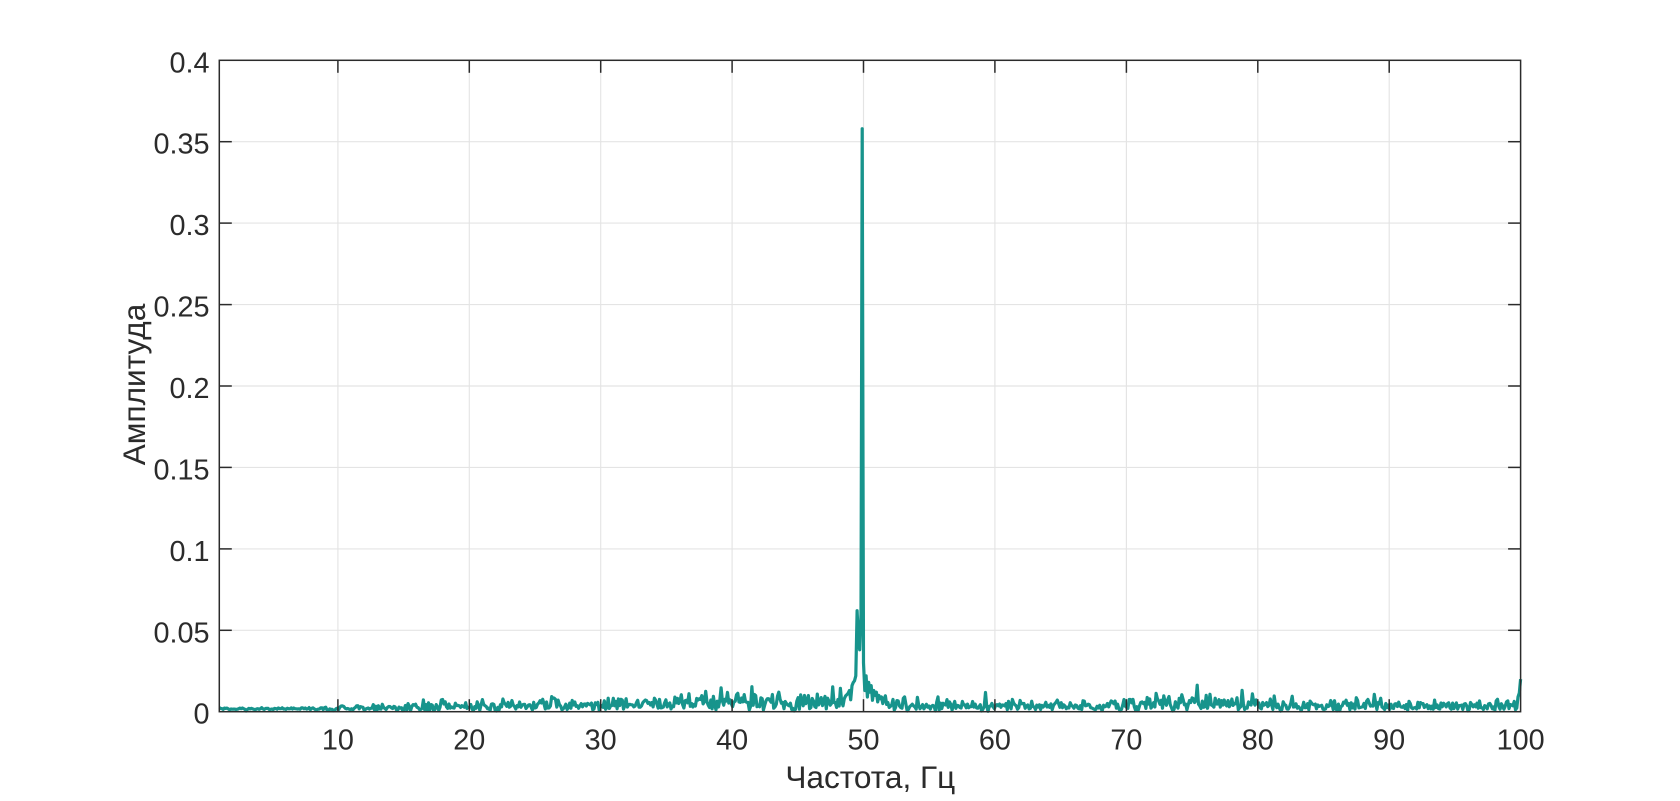 The height and width of the screenshot is (801, 1680). I want to click on svg-text: 40, so click(732, 740).